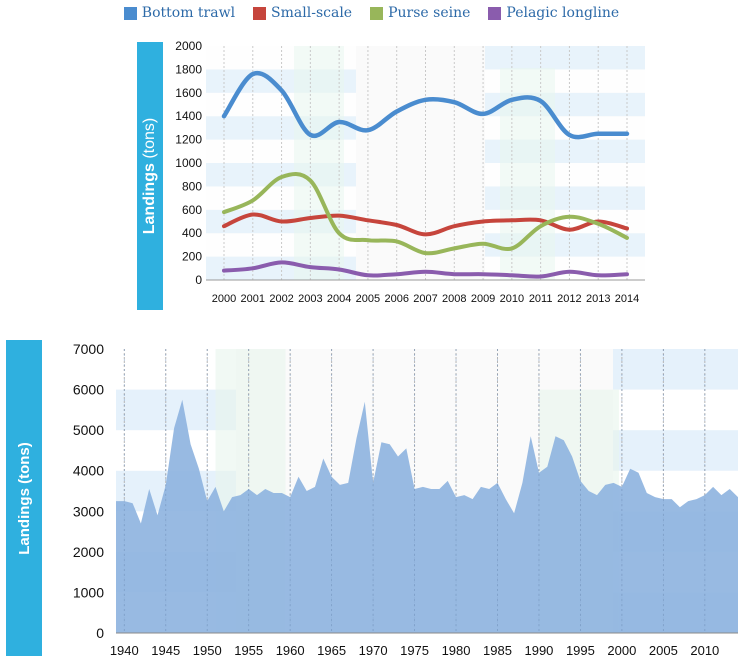 This screenshot has width=743, height=662. I want to click on top-xtick-label: 2012, so click(569, 299).